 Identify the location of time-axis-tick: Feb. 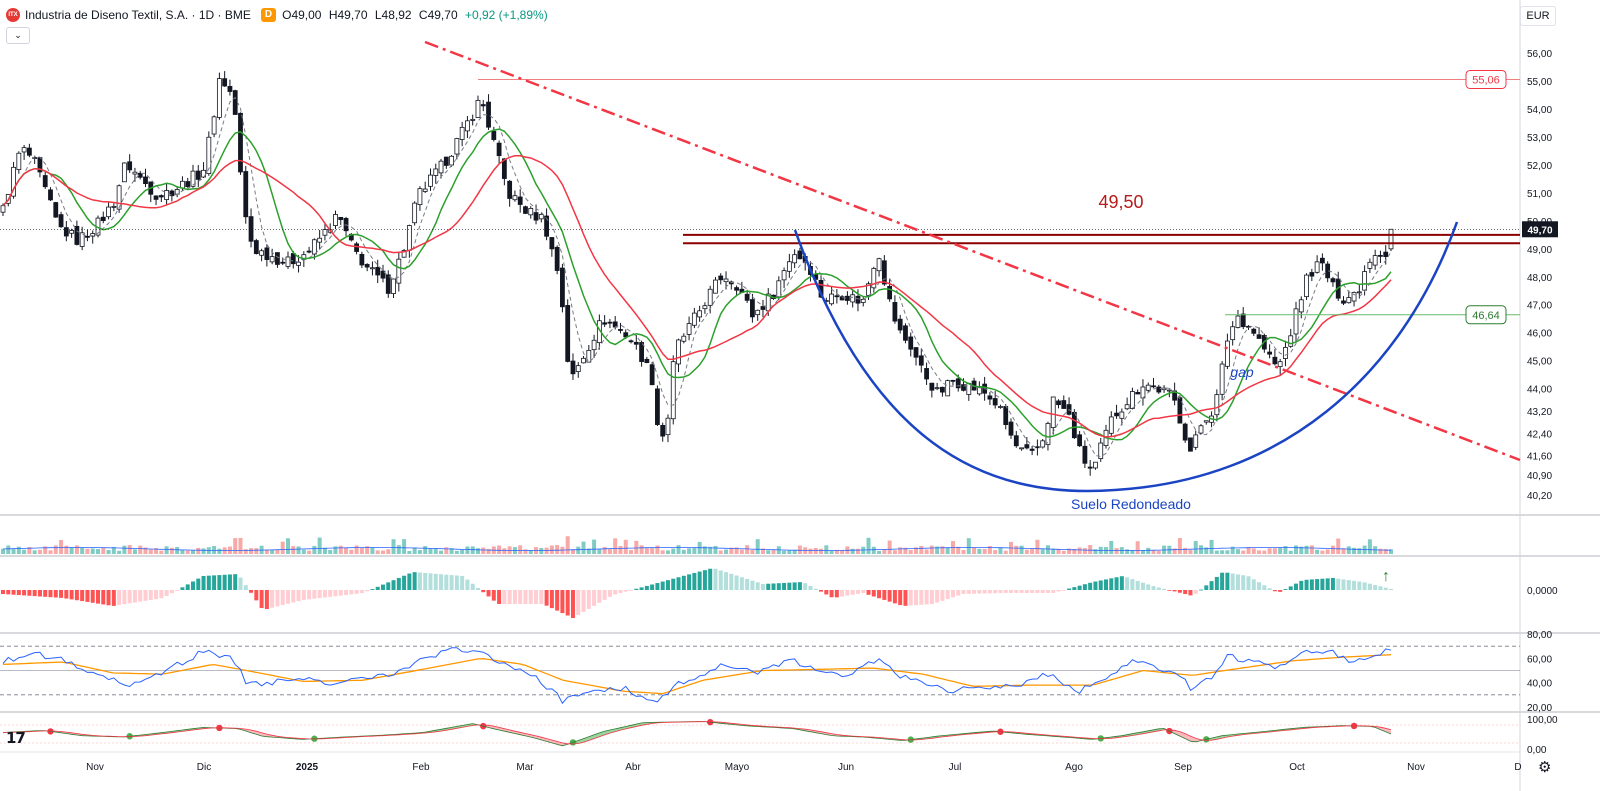
(421, 767).